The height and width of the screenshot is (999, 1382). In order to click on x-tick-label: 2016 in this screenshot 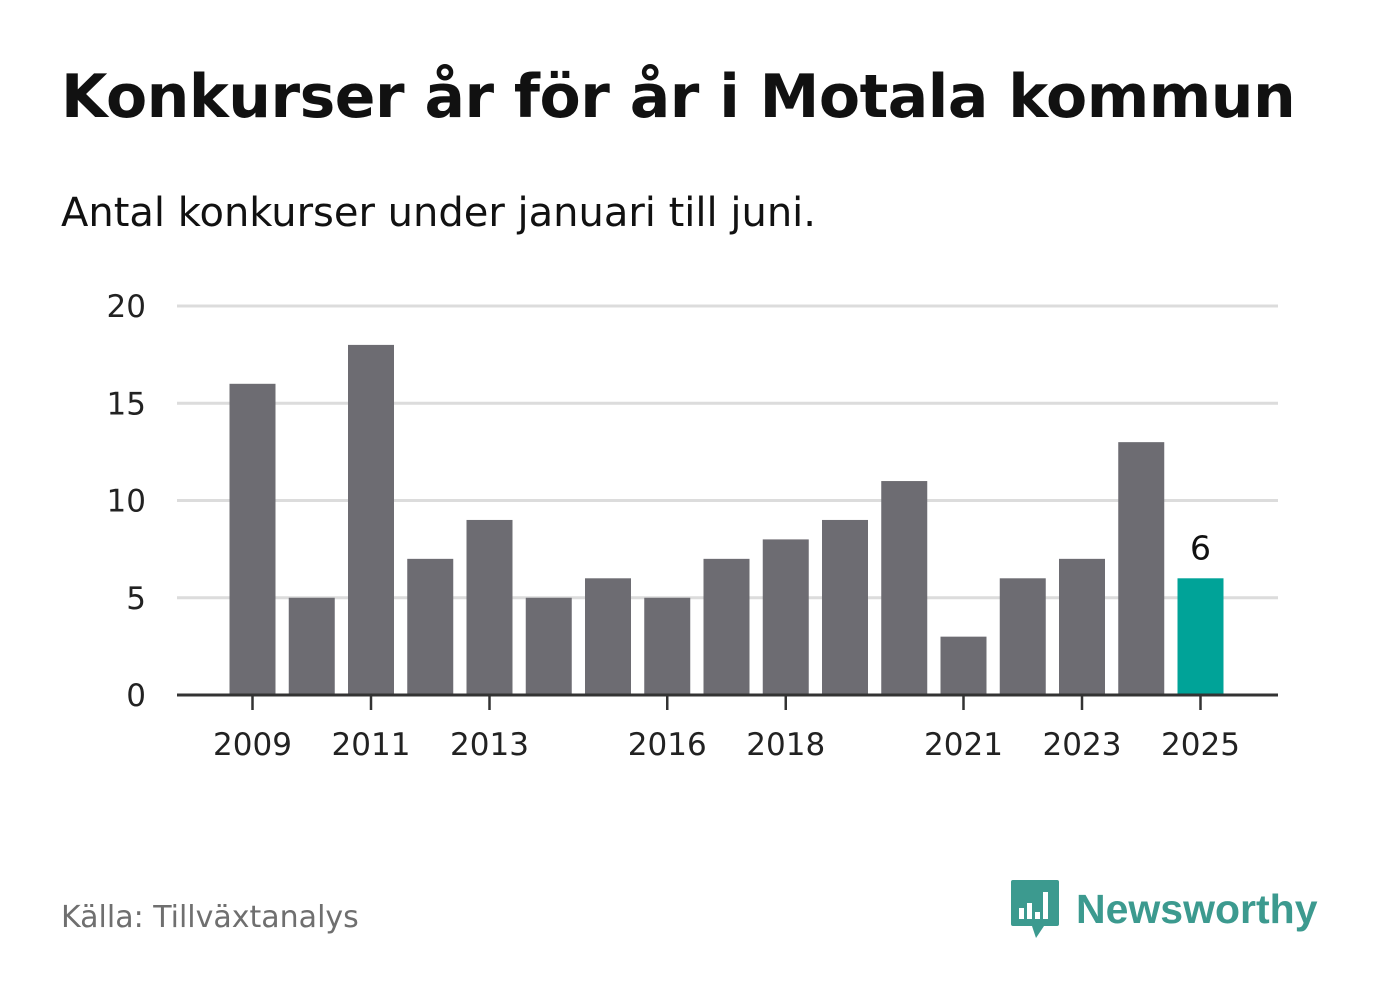, I will do `click(667, 745)`.